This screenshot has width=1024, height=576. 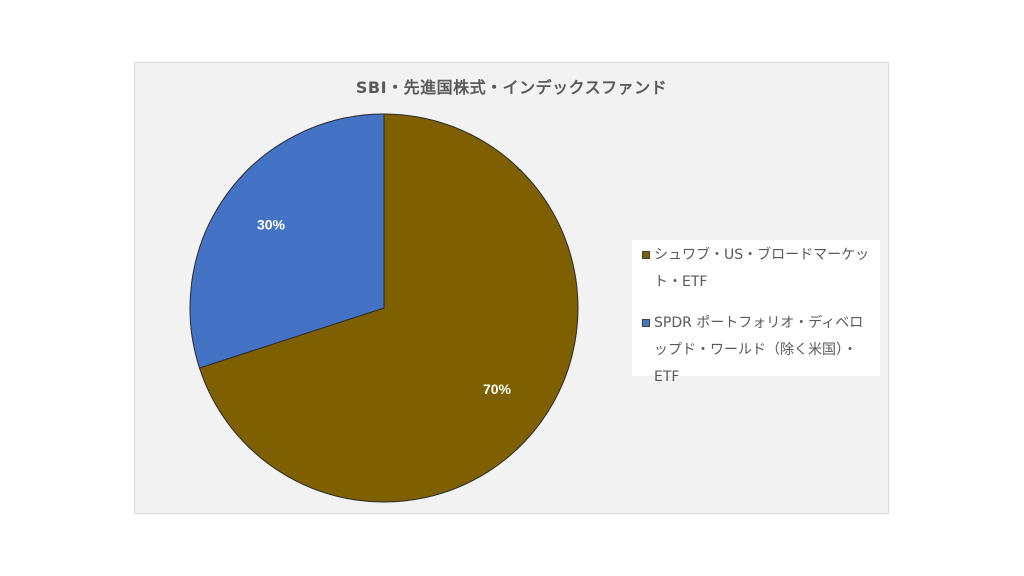 I want to click on chart-title: SBI・先進国株式・インデックスファンド, so click(x=511, y=87).